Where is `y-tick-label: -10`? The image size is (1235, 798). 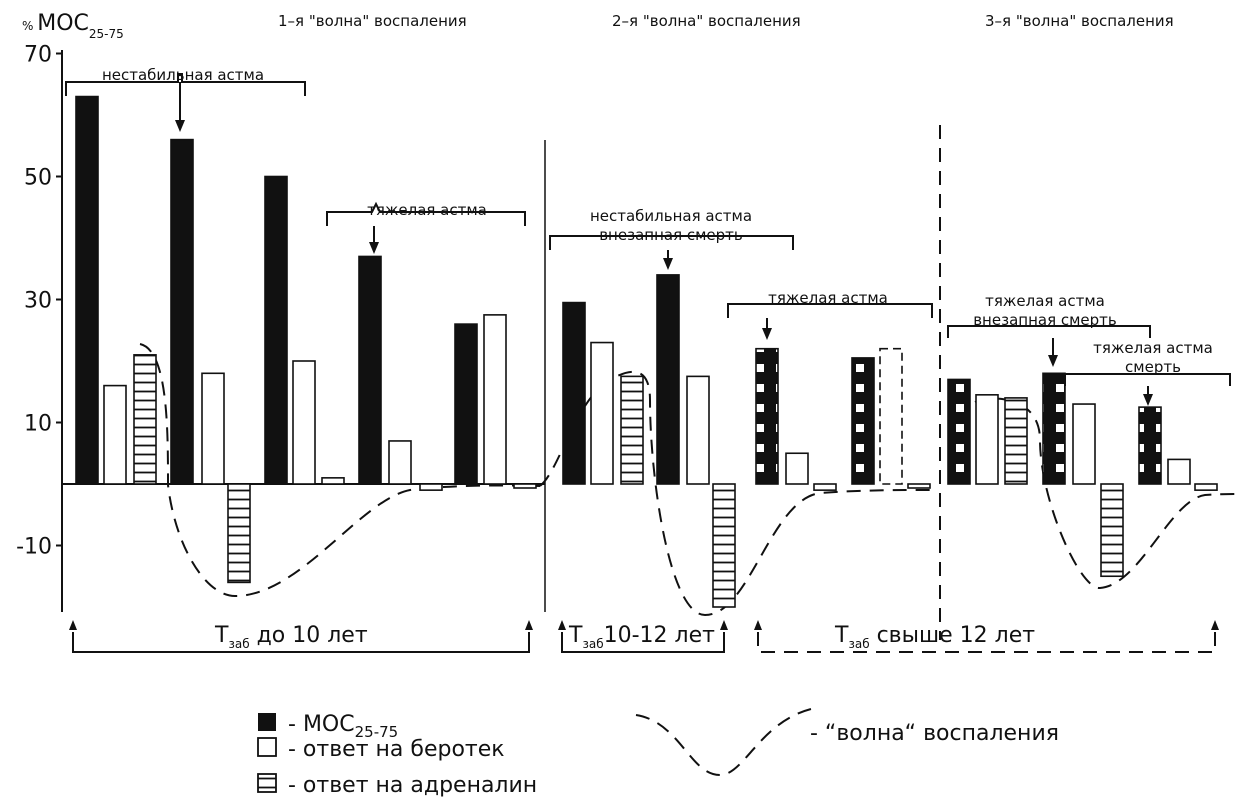 y-tick-label: -10 is located at coordinates (34, 547).